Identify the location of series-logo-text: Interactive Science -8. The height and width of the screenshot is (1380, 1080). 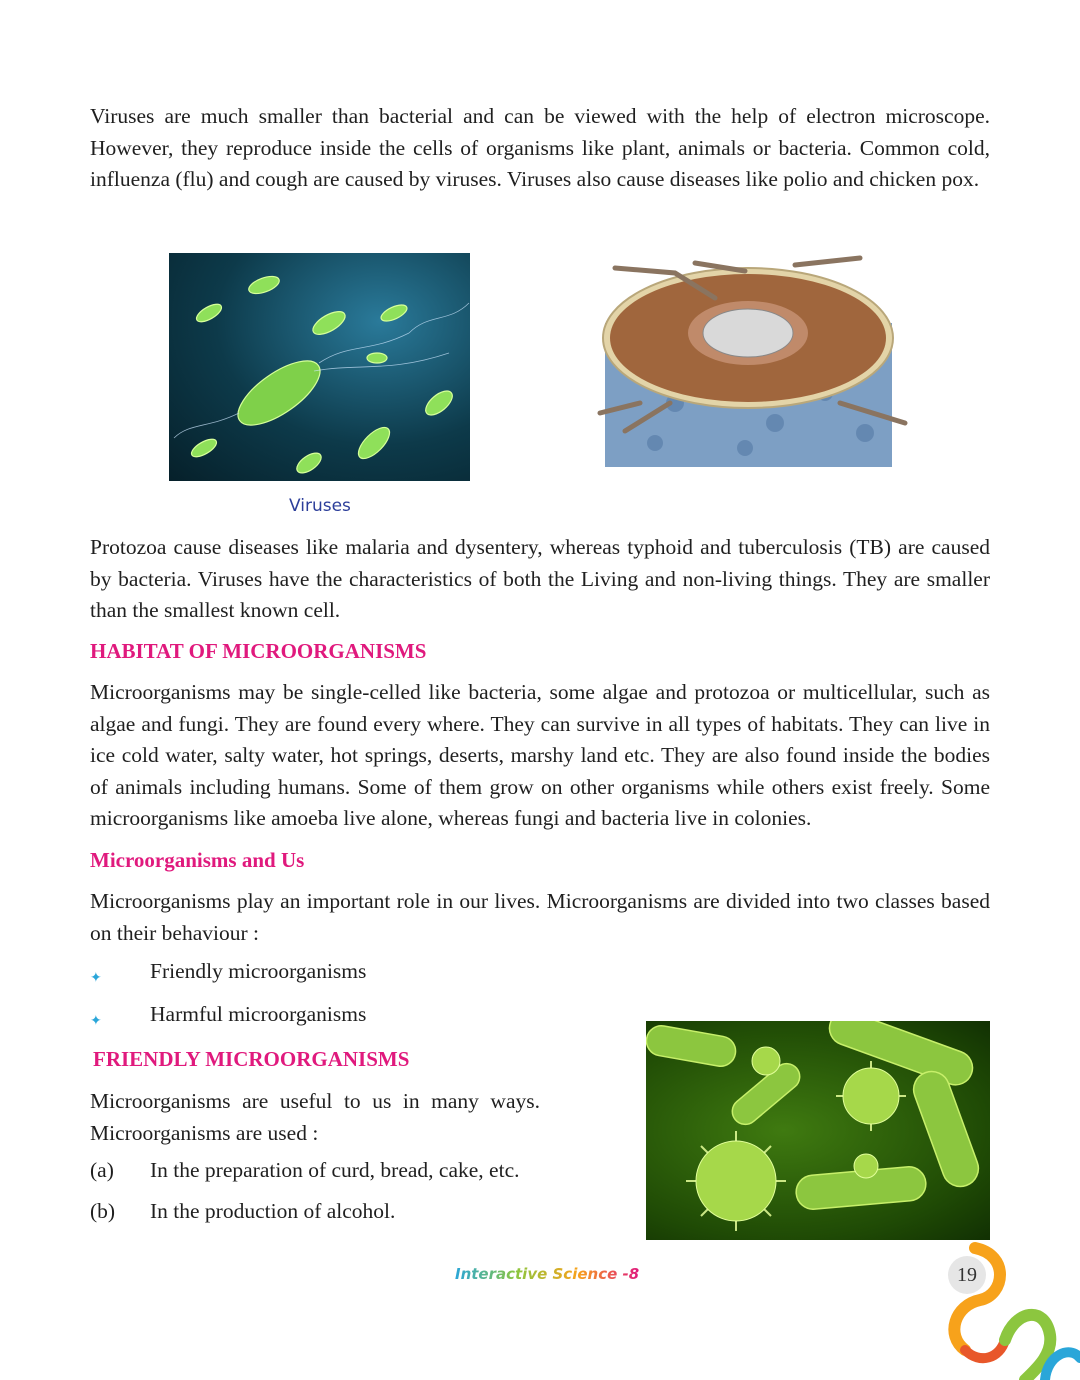
(547, 1274).